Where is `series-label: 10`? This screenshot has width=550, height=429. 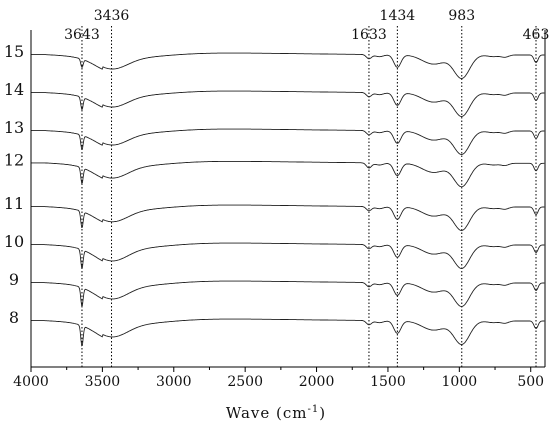 series-label: 10 is located at coordinates (14, 241).